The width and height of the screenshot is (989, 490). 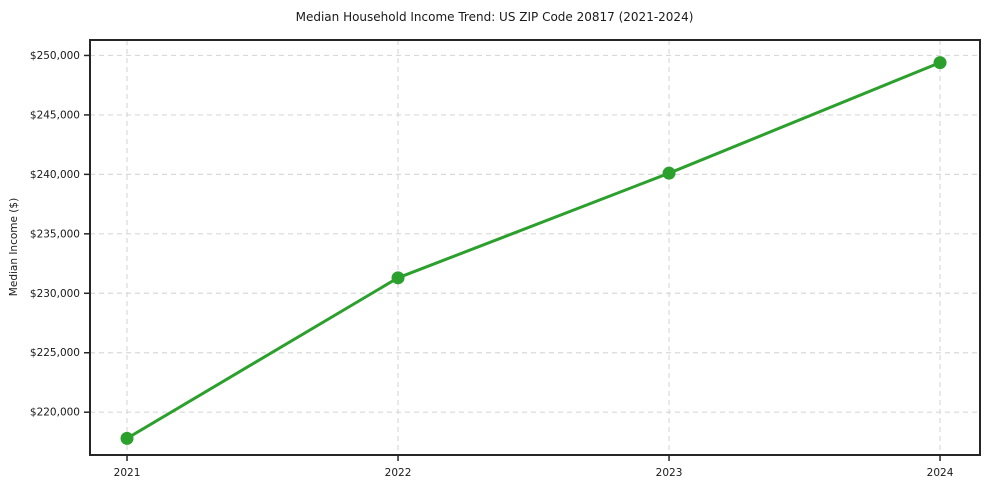 What do you see at coordinates (55, 353) in the screenshot?
I see `y-tick-label: $225,000` at bounding box center [55, 353].